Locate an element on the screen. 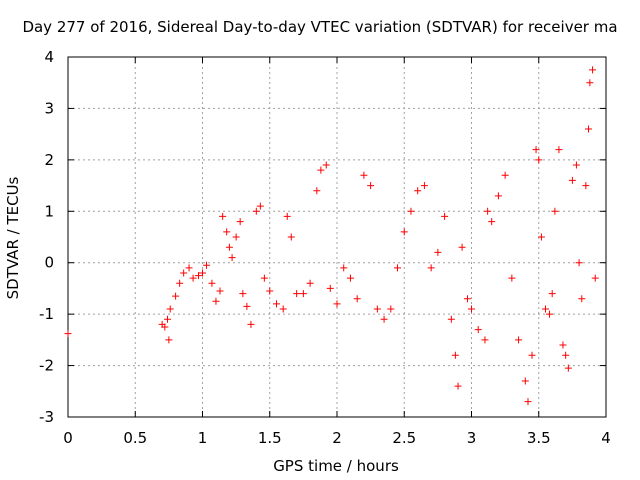 The height and width of the screenshot is (480, 640). y-tick-label: 0 is located at coordinates (49, 263).